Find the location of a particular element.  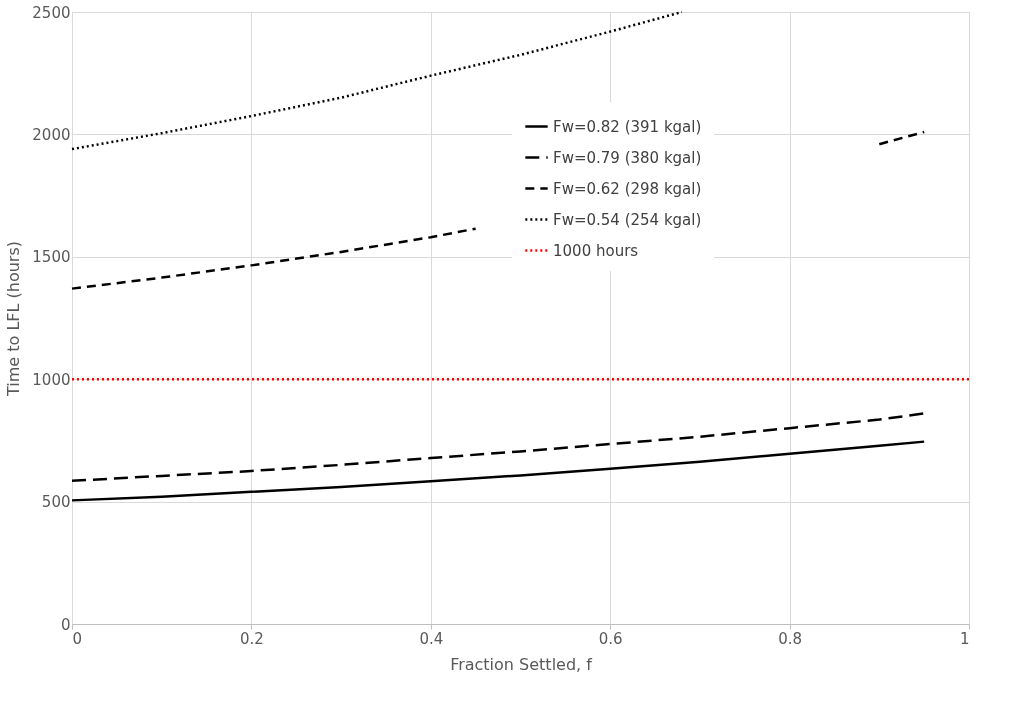

x-tick-label: 1 is located at coordinates (964, 638).